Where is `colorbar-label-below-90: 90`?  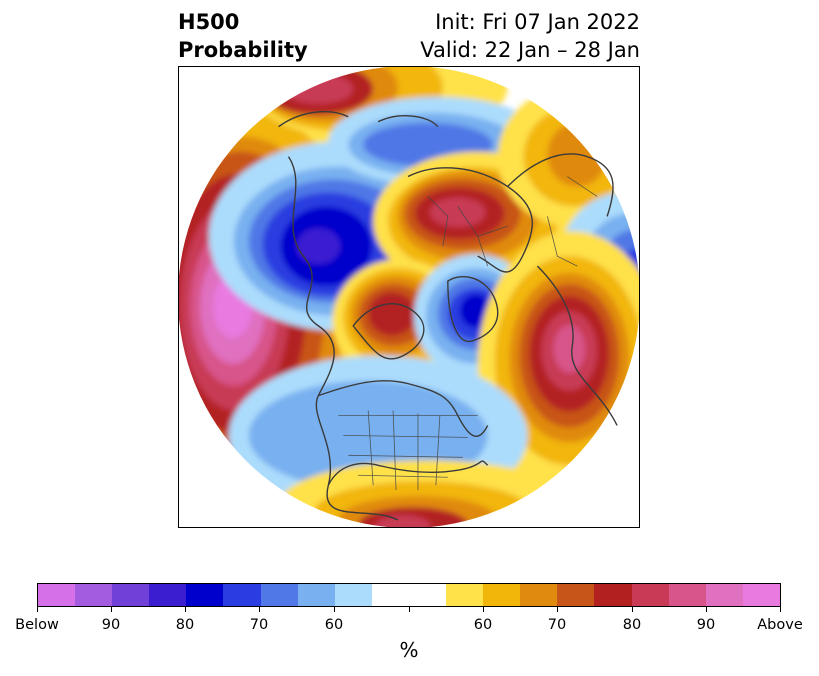 colorbar-label-below-90: 90 is located at coordinates (111, 625).